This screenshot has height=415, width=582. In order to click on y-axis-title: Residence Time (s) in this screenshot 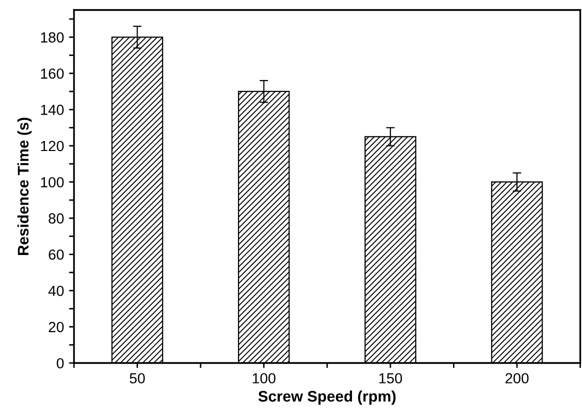, I will do `click(24, 186)`.